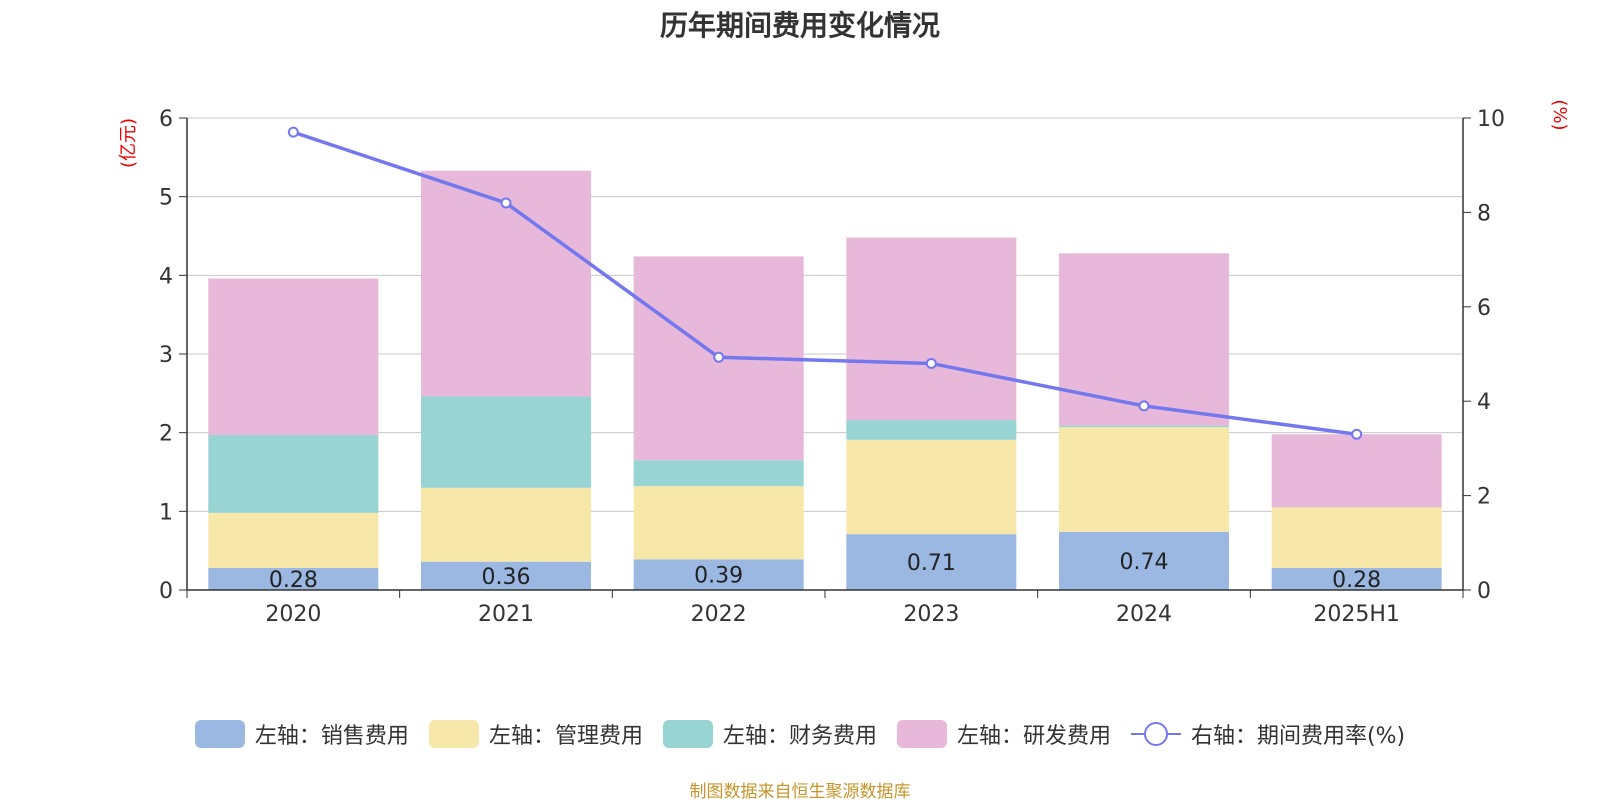  I want to click on legend-line-marker-icon, so click(1155, 734).